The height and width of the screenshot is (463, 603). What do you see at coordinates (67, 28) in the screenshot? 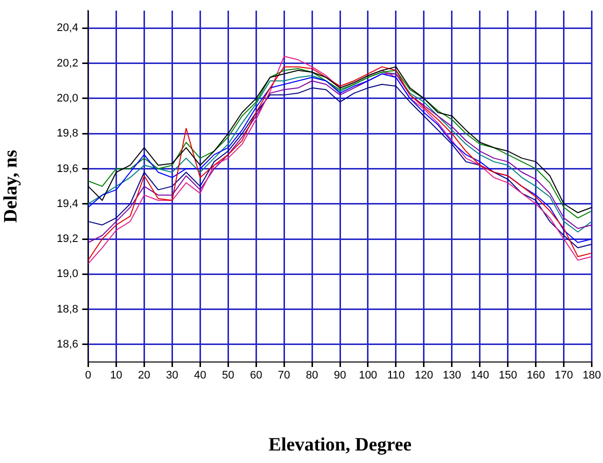
I see `y-tick-label: 20,4` at bounding box center [67, 28].